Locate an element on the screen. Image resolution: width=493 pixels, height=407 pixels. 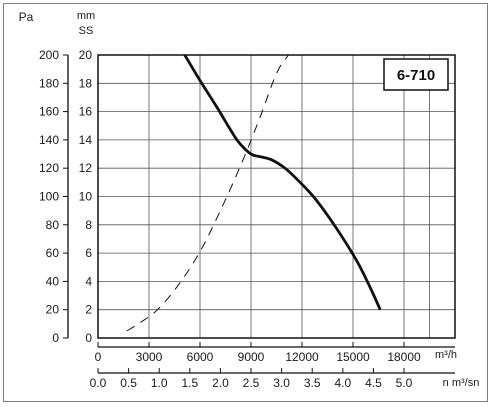
y-inner-tick-label: 4 is located at coordinates (88, 281).